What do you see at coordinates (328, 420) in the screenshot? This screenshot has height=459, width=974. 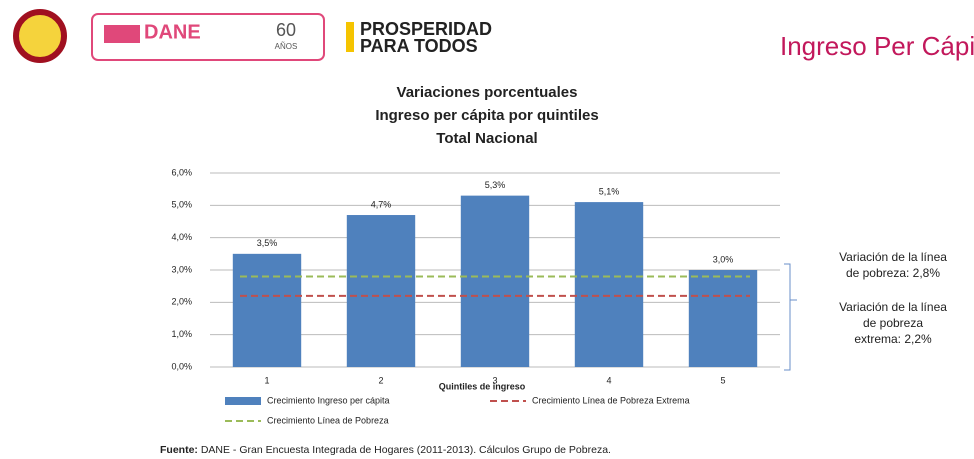 I see `legend-label: Crecimiento Línea de Pobreza` at bounding box center [328, 420].